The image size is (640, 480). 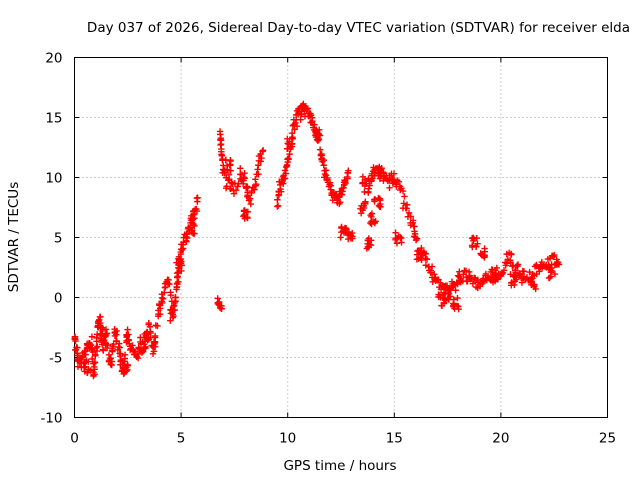 I want to click on y-tick-label: -5, so click(x=55, y=359).